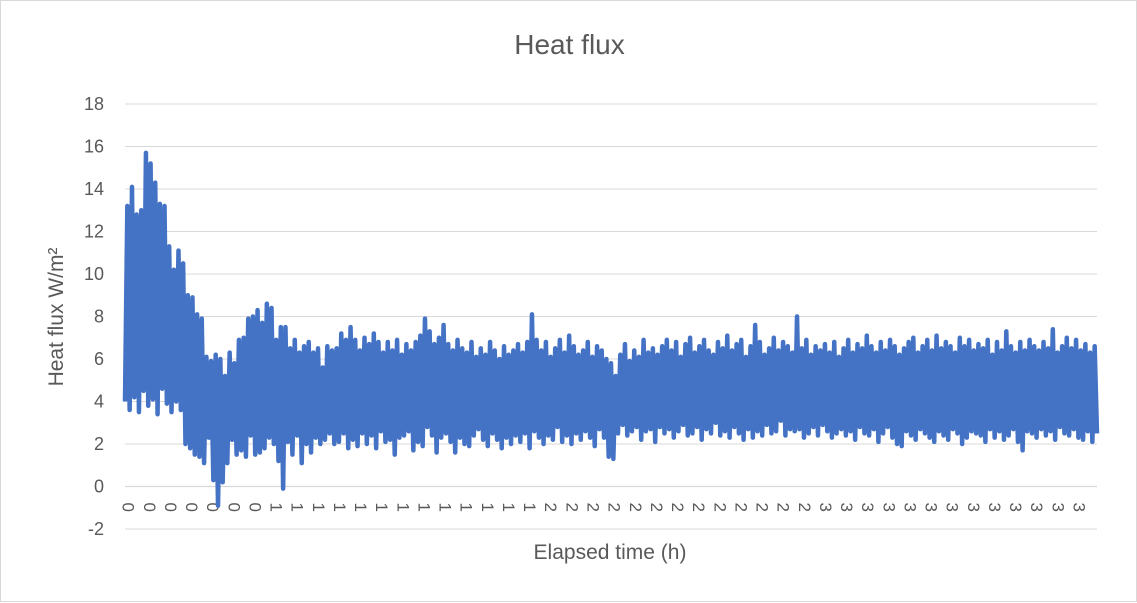  I want to click on y-axis-ticks: -2 0 2 4 6 8 10 12 14 16 18, so click(94, 316).